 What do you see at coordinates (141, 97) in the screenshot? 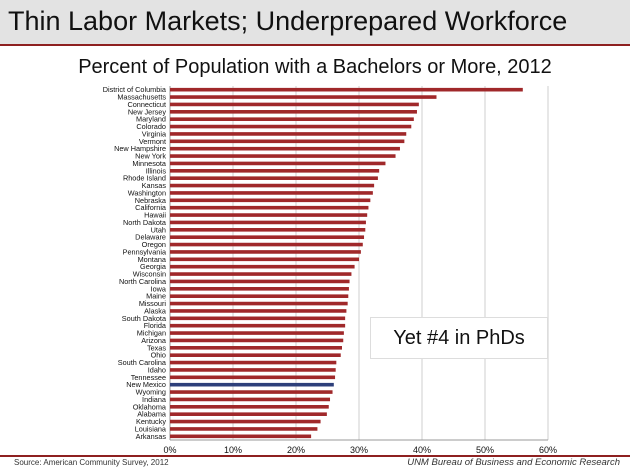
I see `category-label: Massachusetts` at bounding box center [141, 97].